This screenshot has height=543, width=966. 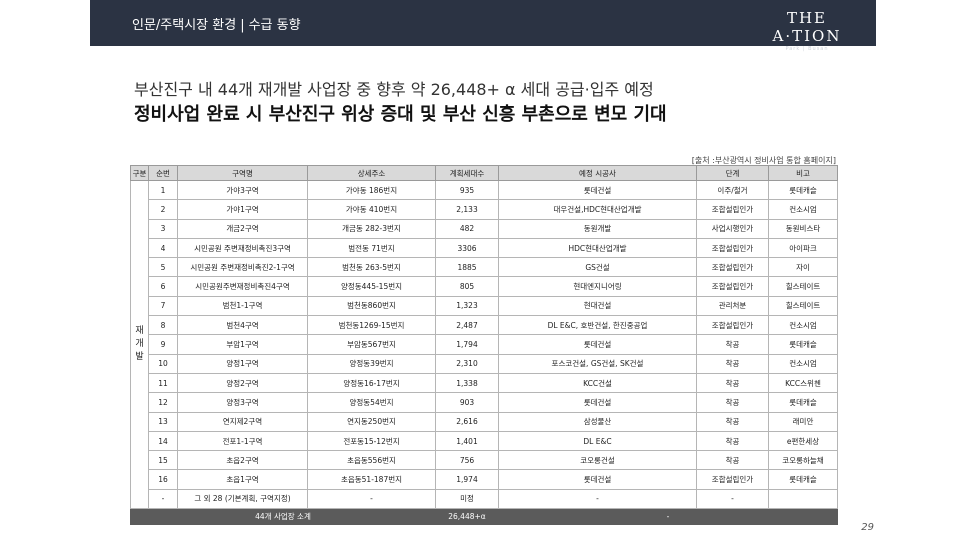 I want to click on total-label: 44개 사업장 소계, so click(x=283, y=517).